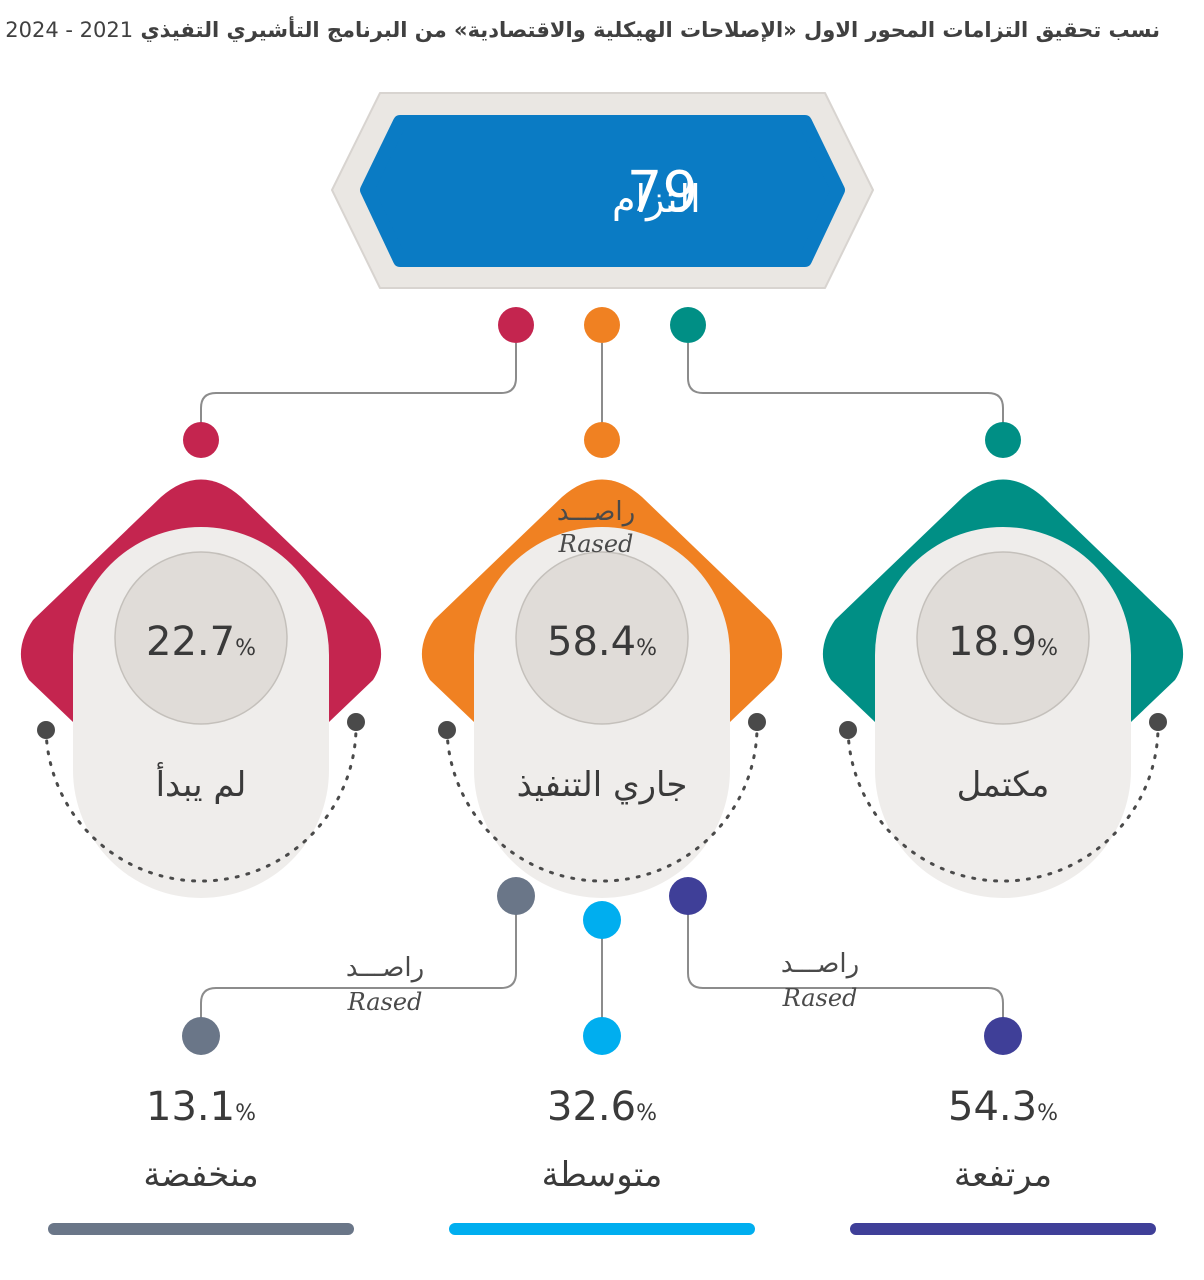  I want to click on status-card-completed: 18.9% مكتمل, so click(1003, 688).